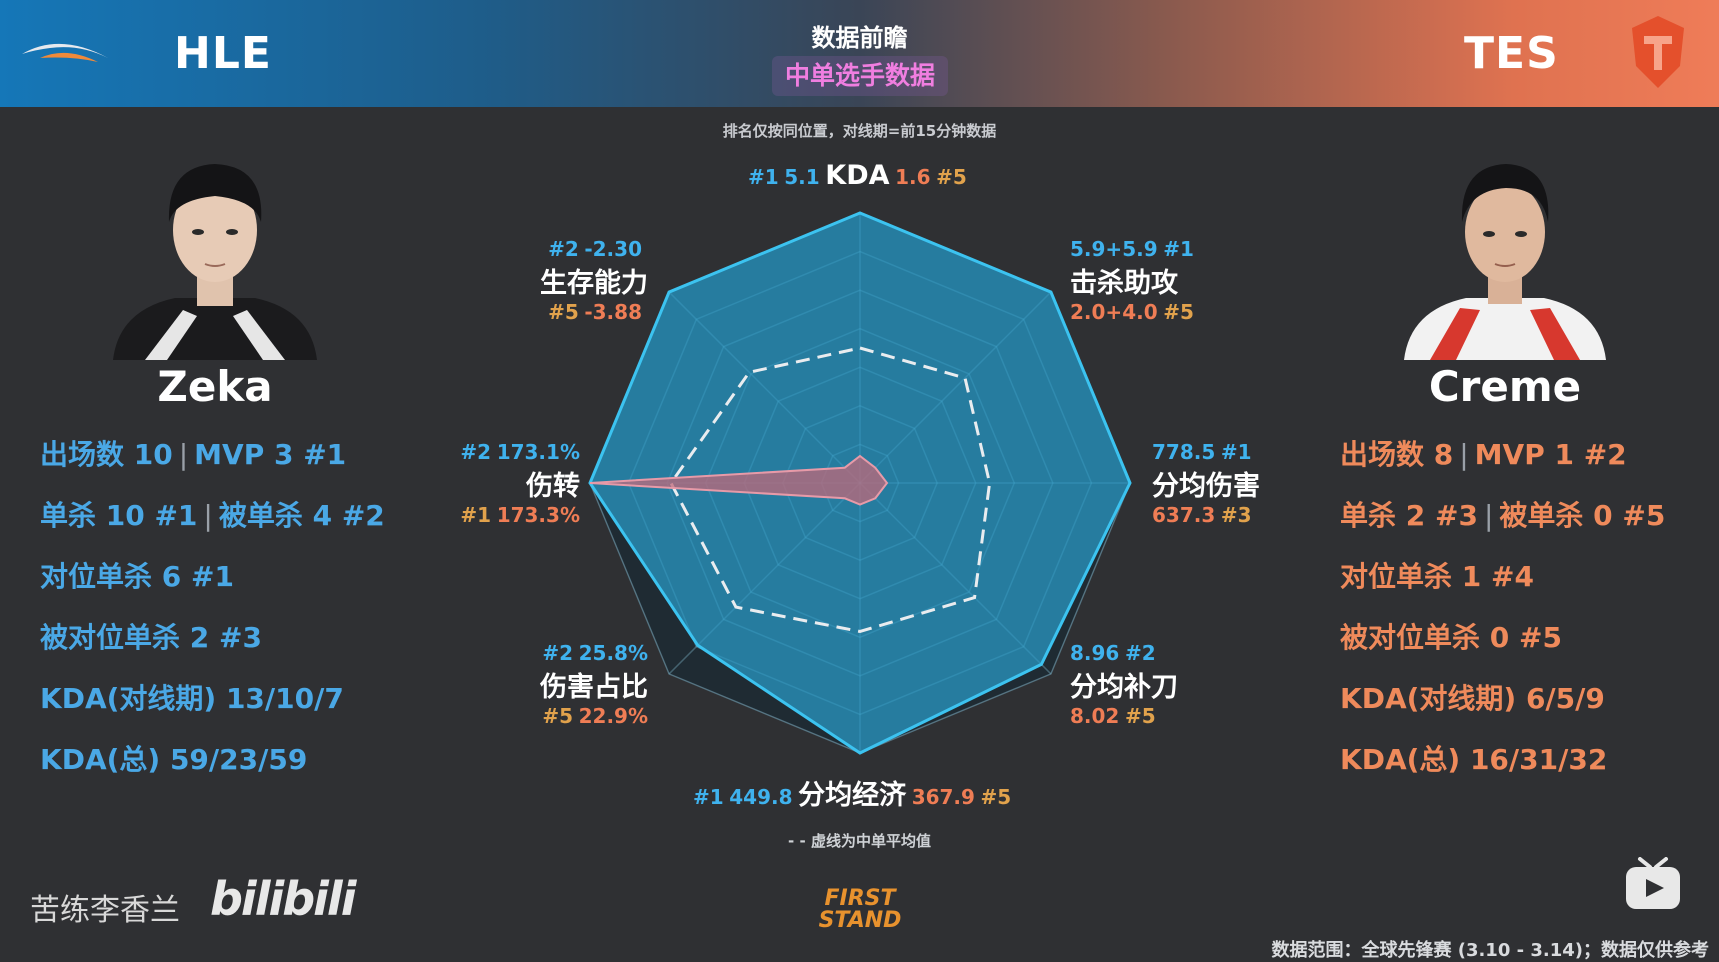 The image size is (1719, 962). I want to click on bilibili-logo: bilibili, so click(283, 899).